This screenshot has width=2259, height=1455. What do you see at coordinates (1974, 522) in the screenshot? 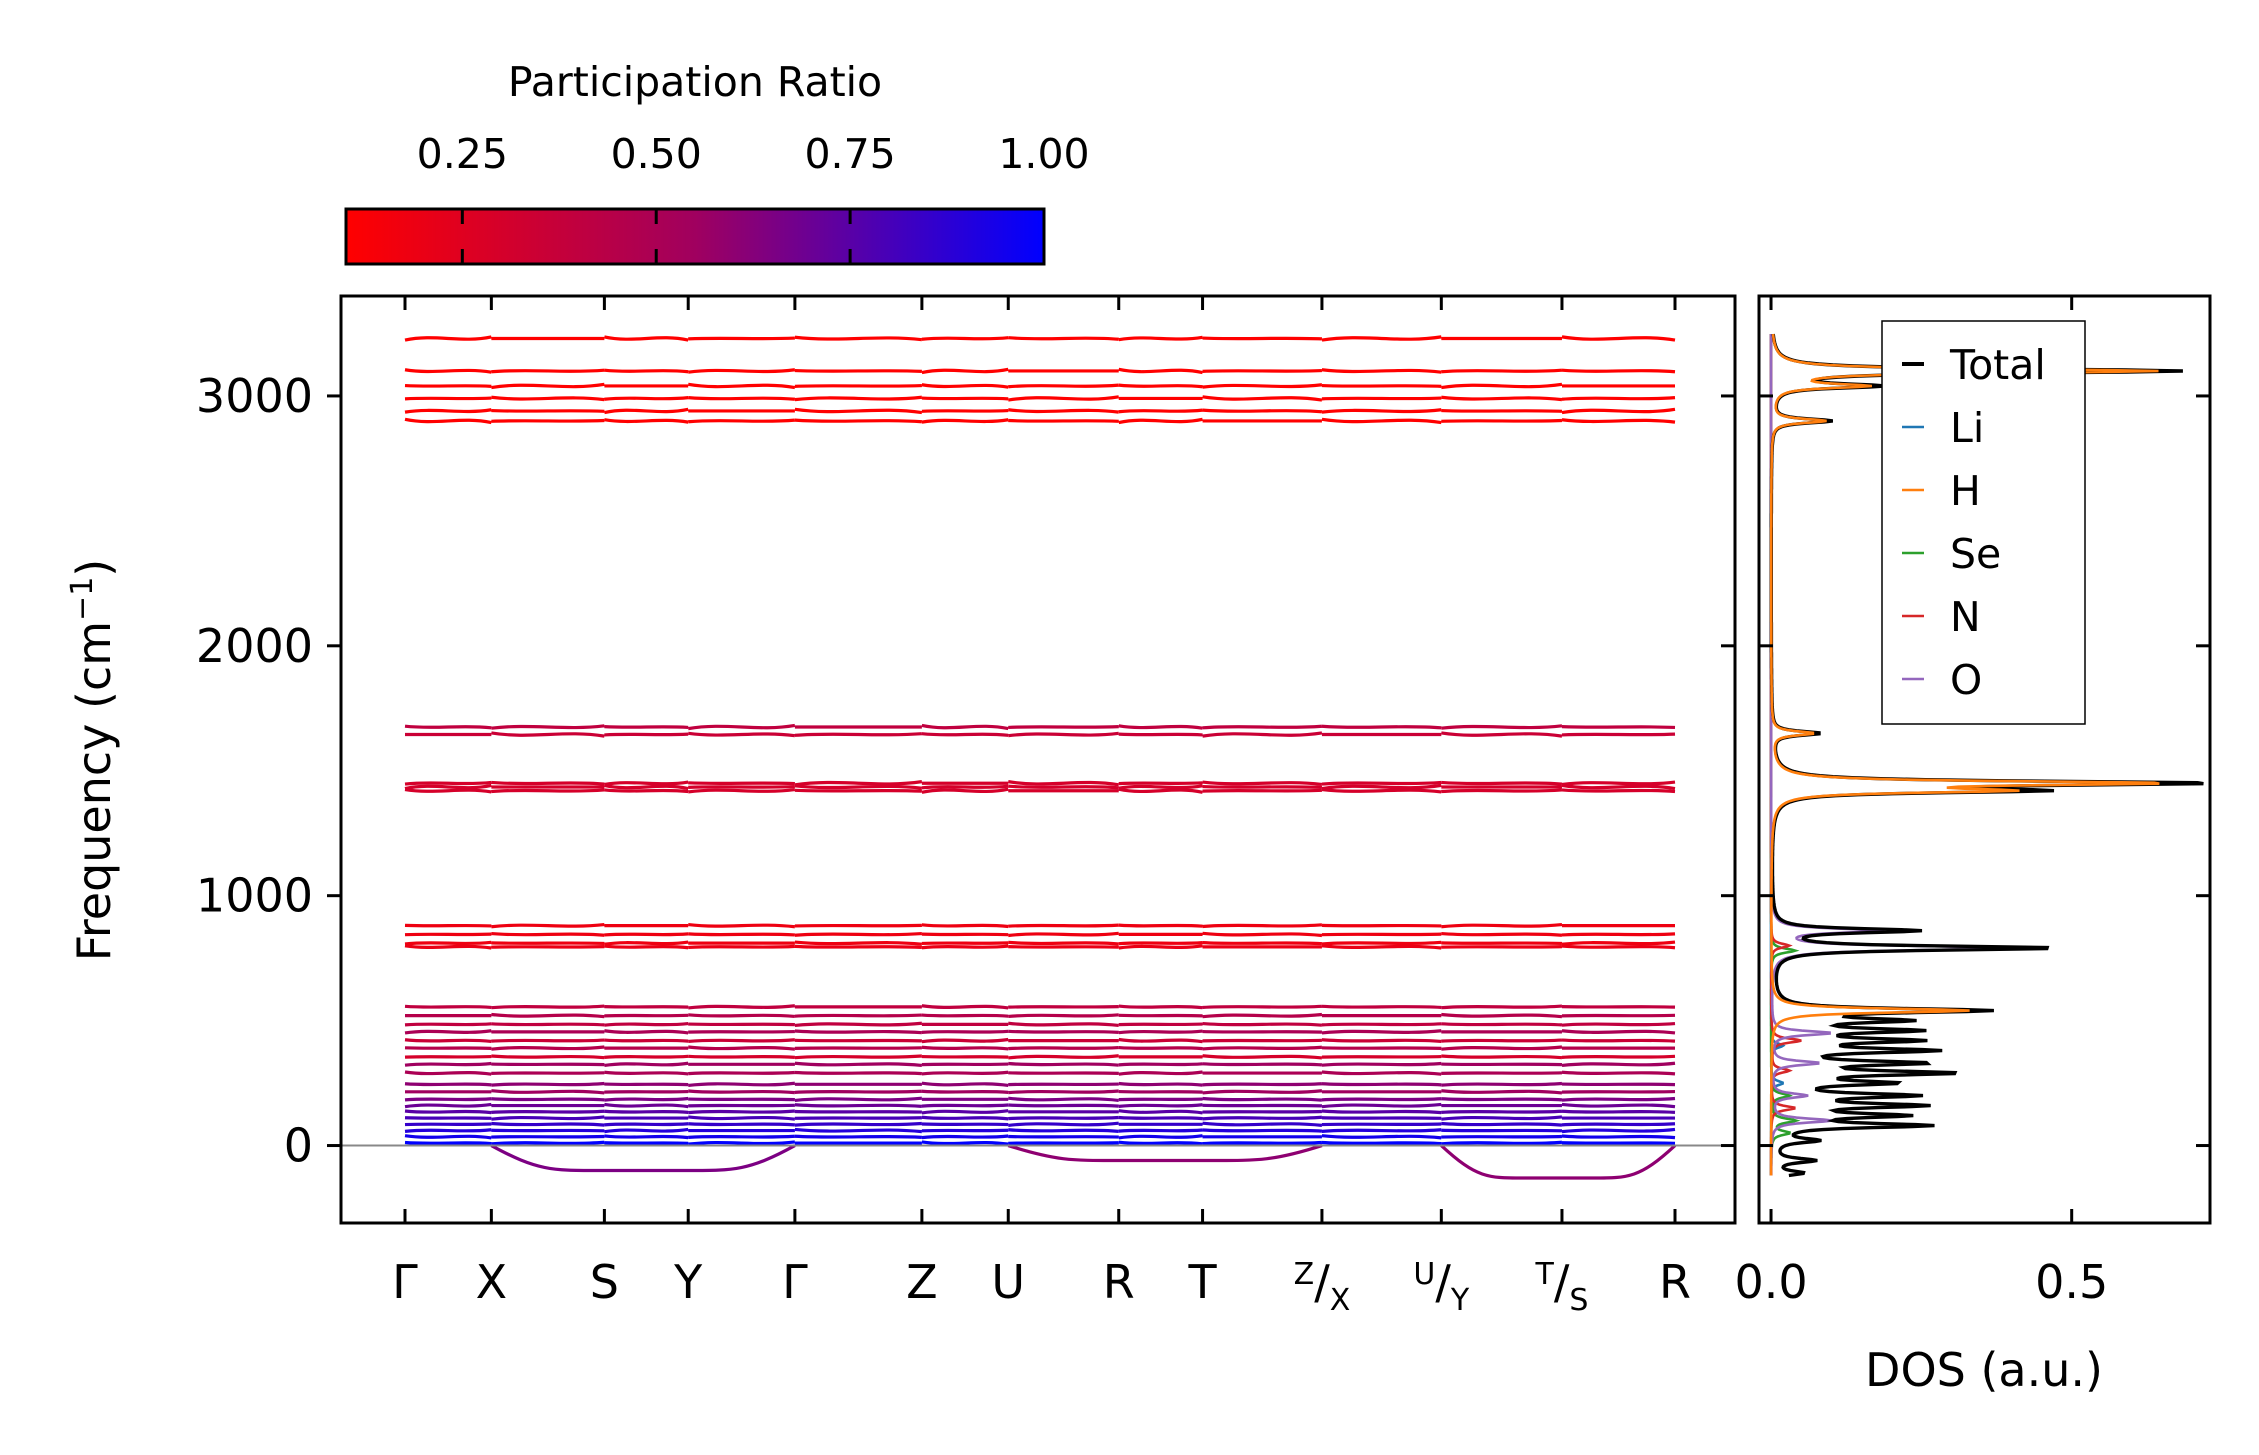
I see `legend-items: Total Li H Se NO` at bounding box center [1974, 522].